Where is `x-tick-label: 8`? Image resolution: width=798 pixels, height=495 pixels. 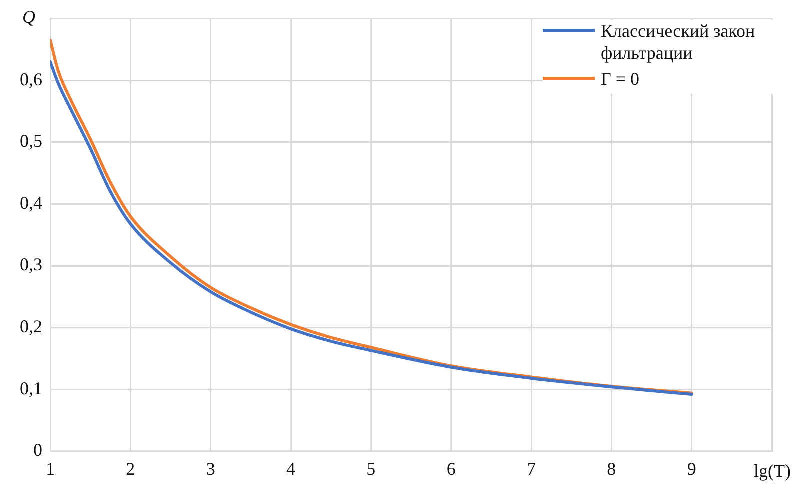
x-tick-label: 8 is located at coordinates (611, 468).